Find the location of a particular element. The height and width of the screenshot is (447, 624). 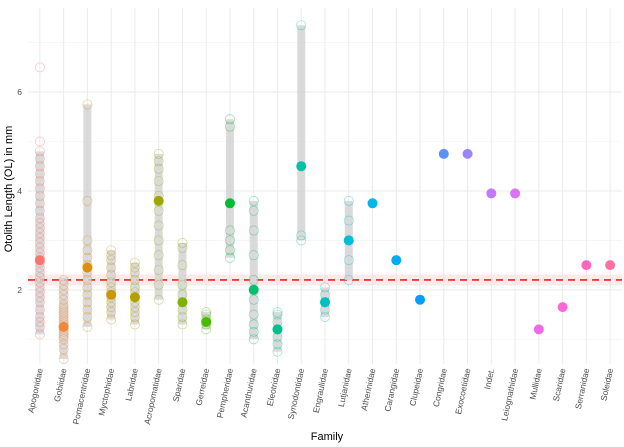

x-tick-label: Indet. is located at coordinates (489, 378).